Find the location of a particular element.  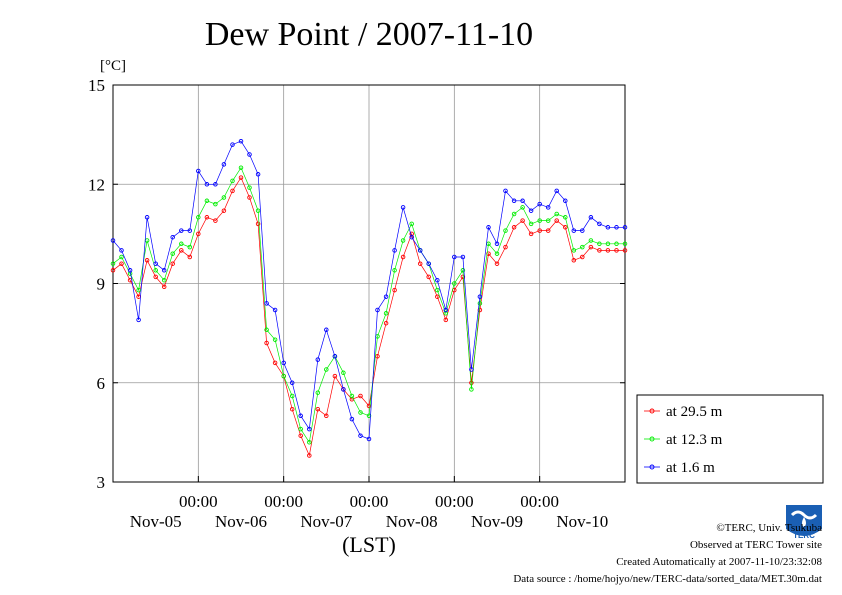

legend: at 29.5 m at 12.3 m at 1.6 m is located at coordinates (730, 439).